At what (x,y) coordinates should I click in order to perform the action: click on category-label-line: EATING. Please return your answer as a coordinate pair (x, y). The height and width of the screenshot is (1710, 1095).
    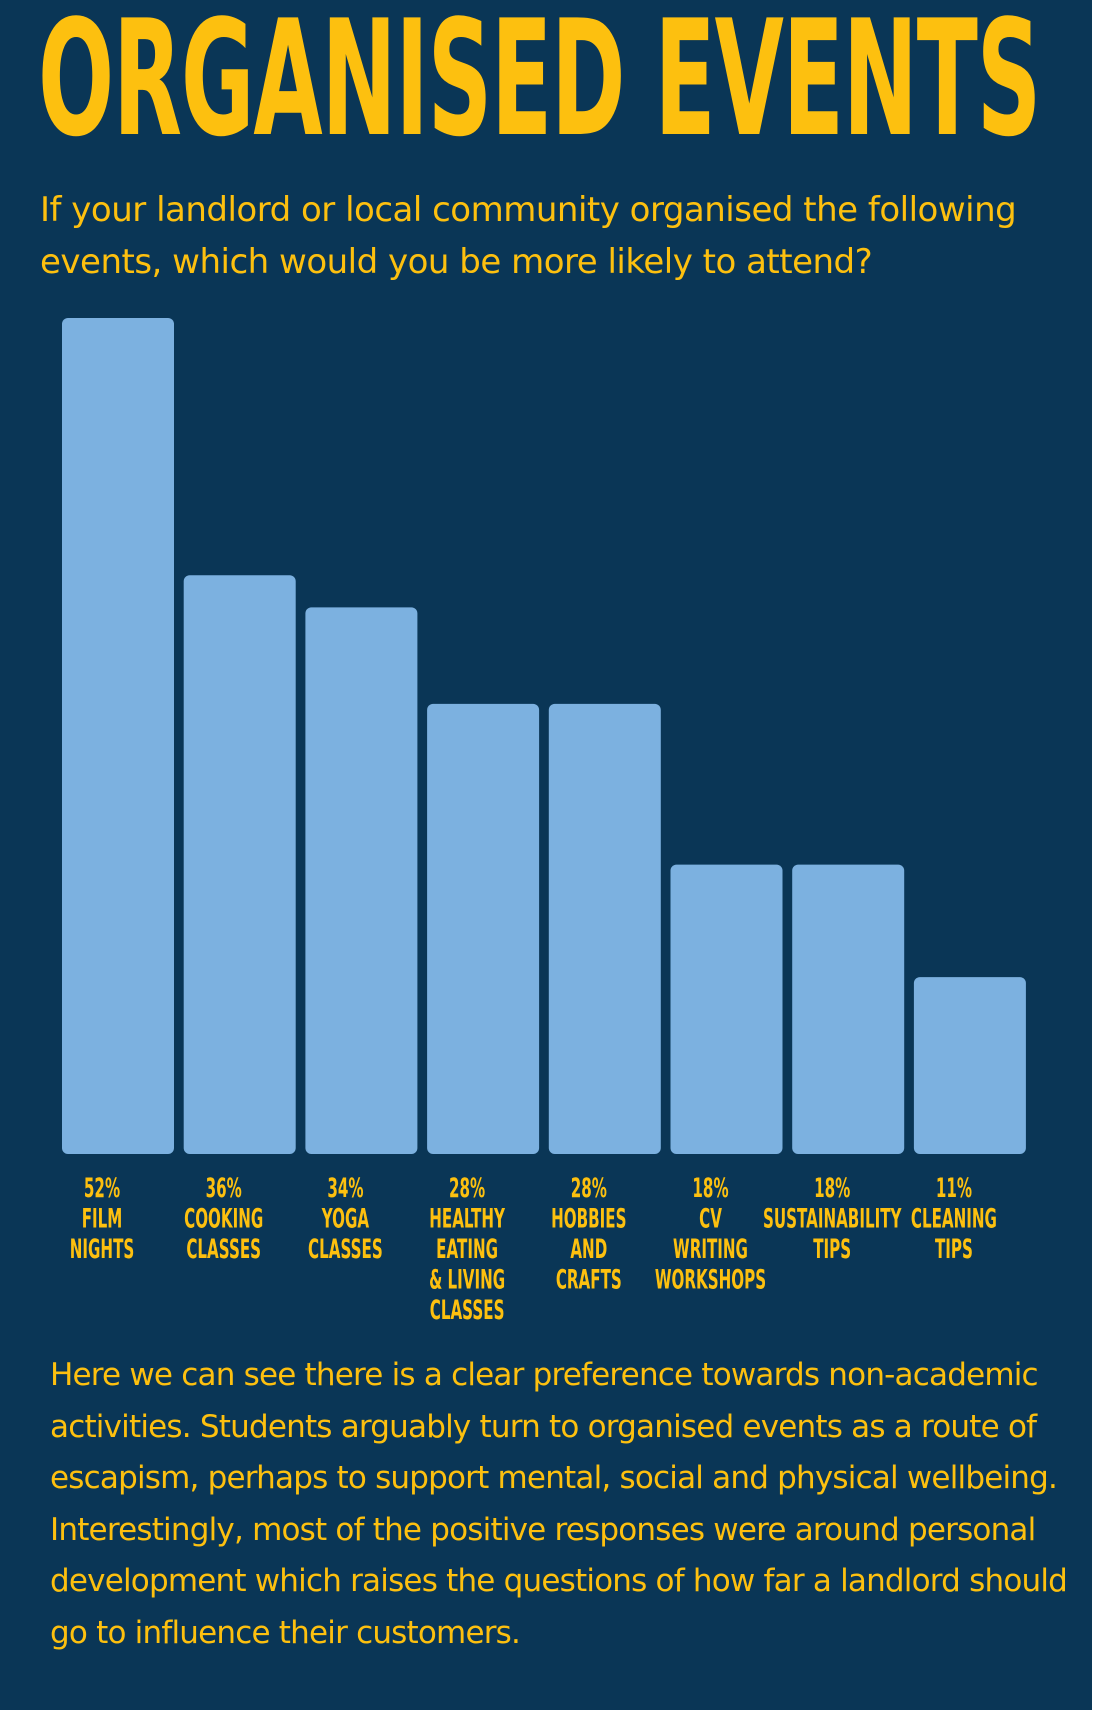
    Looking at the image, I should click on (467, 1250).